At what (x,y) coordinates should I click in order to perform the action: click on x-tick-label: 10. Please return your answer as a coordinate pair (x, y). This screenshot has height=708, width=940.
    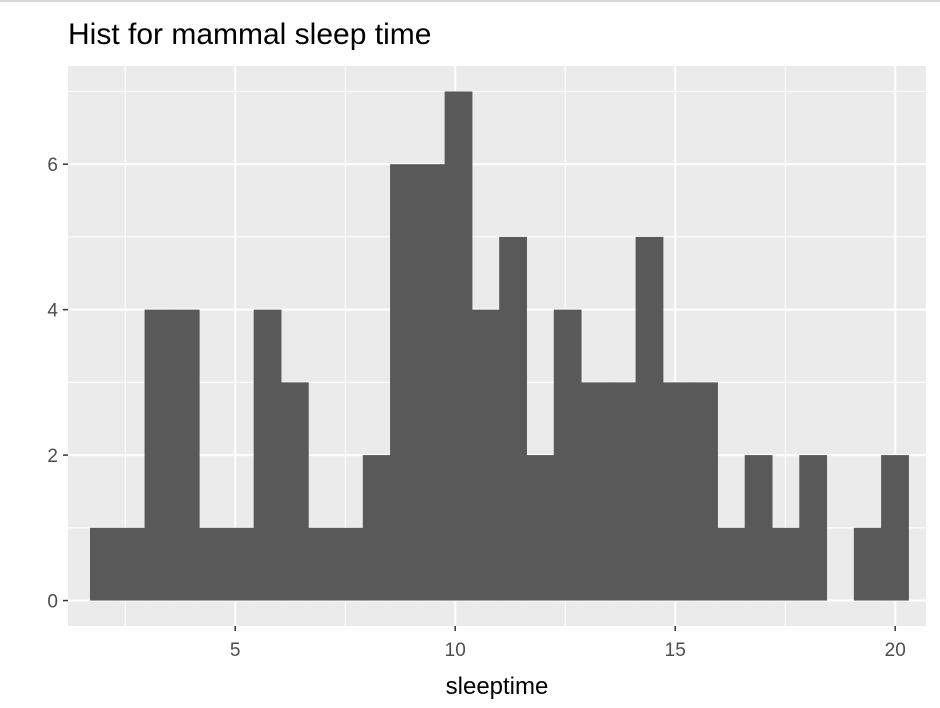
    Looking at the image, I should click on (455, 650).